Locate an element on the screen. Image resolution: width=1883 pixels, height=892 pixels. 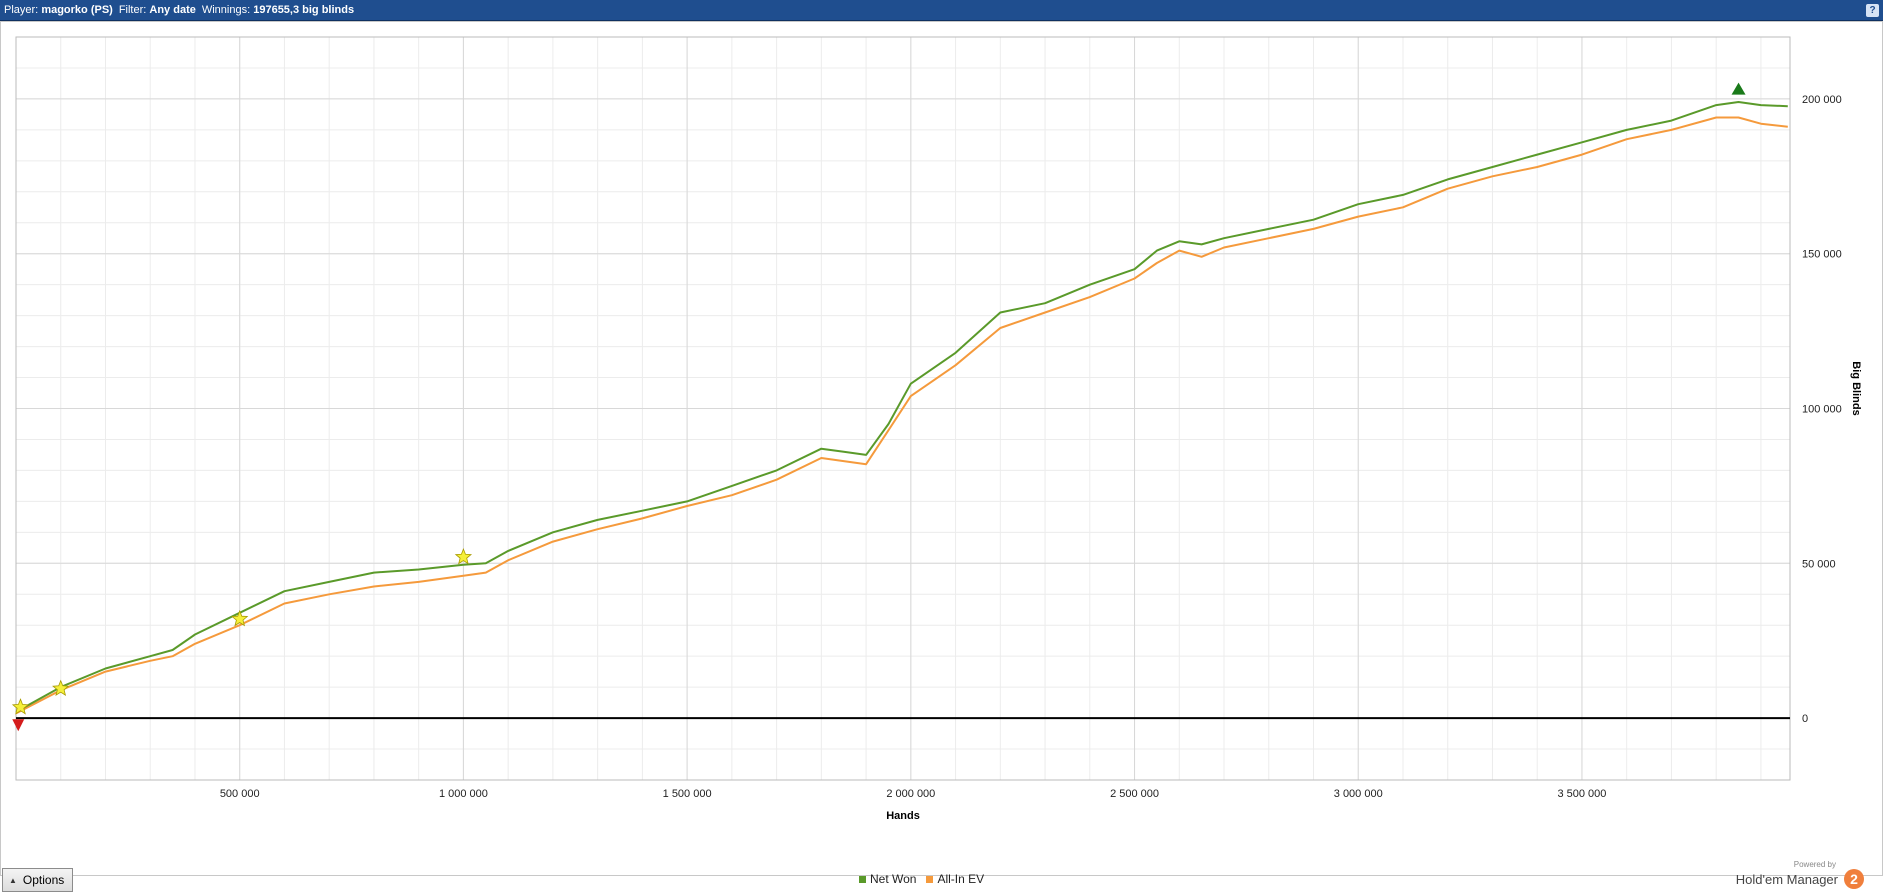
y-tick-label: 150 000 is located at coordinates (1822, 255).